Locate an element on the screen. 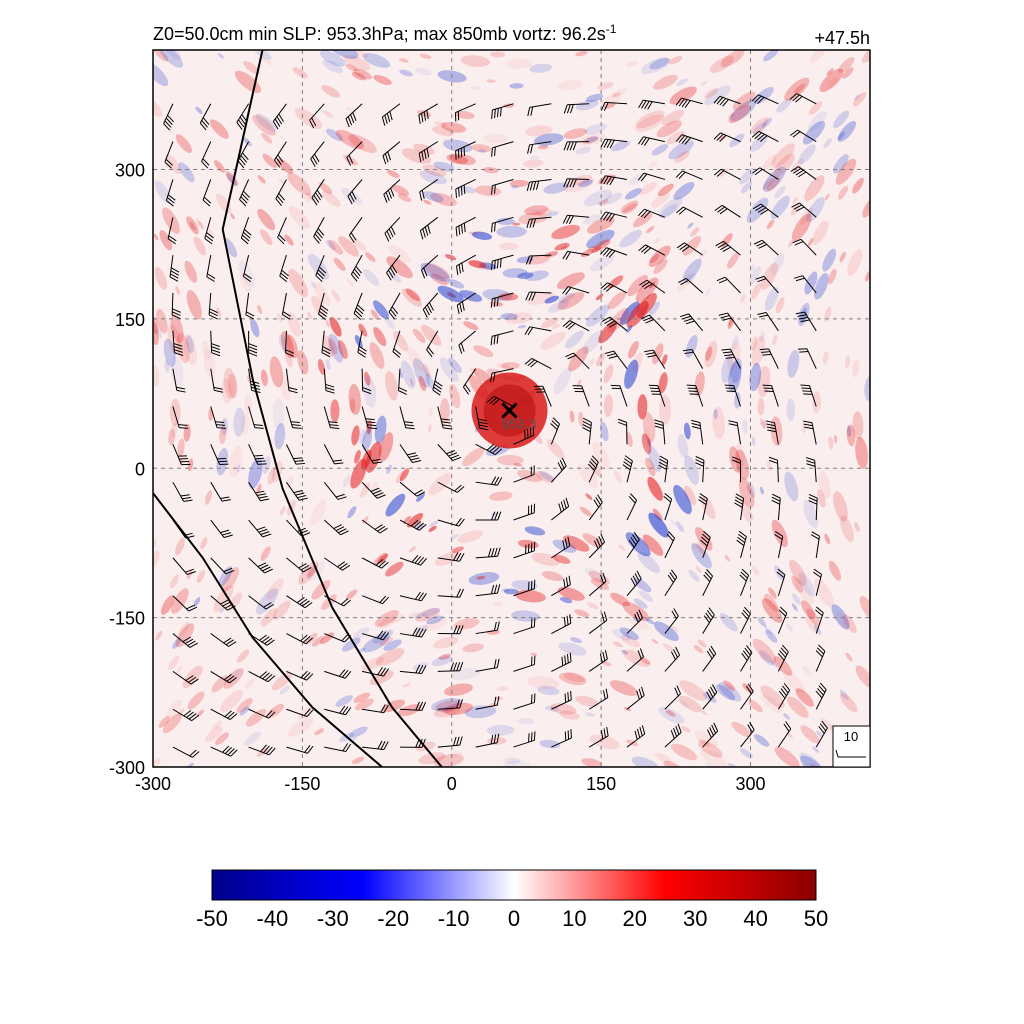 The image size is (1024, 1024). wind-scale-barb is located at coordinates (837, 753).